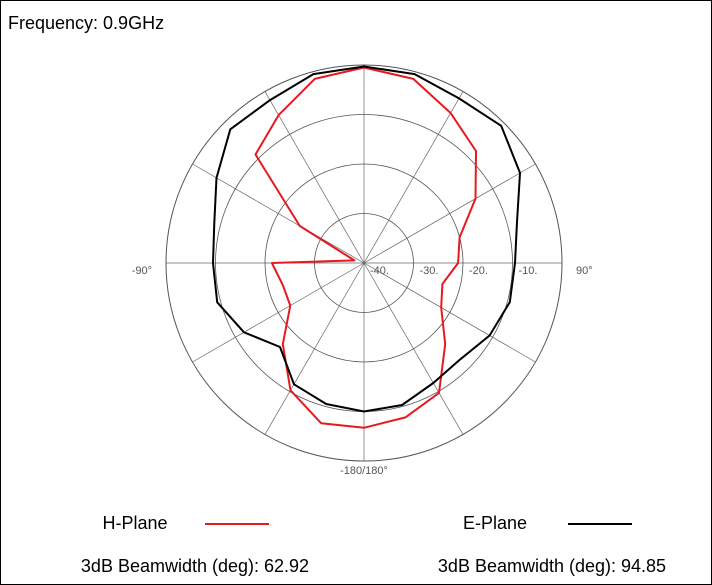  What do you see at coordinates (364, 471) in the screenshot?
I see `theta-label: -180/180°` at bounding box center [364, 471].